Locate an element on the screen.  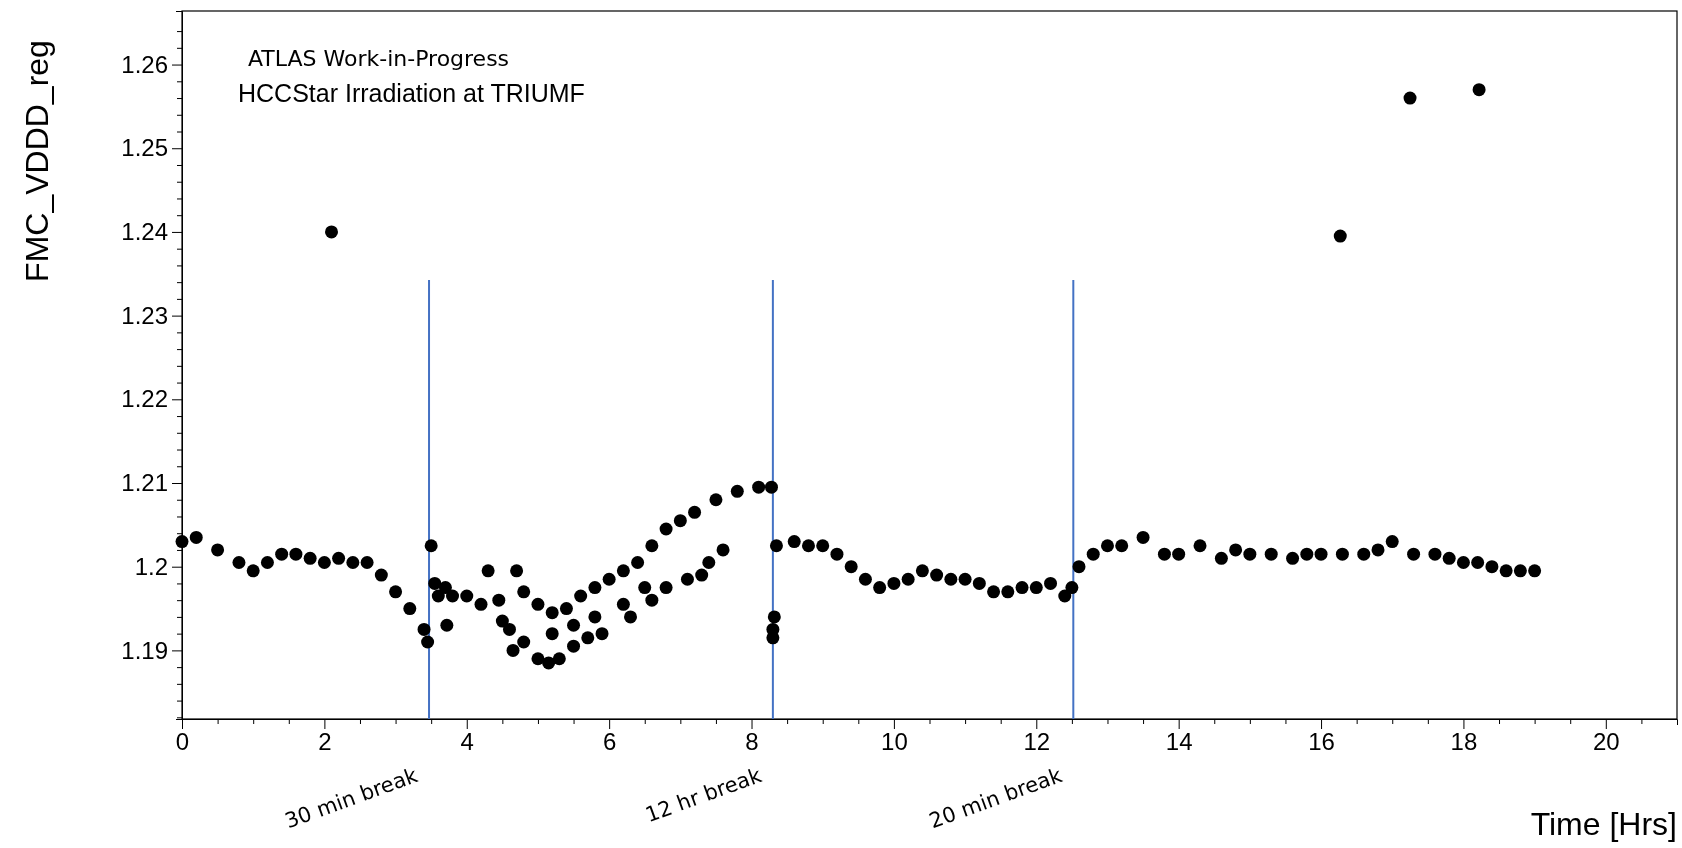
y-tick-label: 1.21 is located at coordinates (144, 483).